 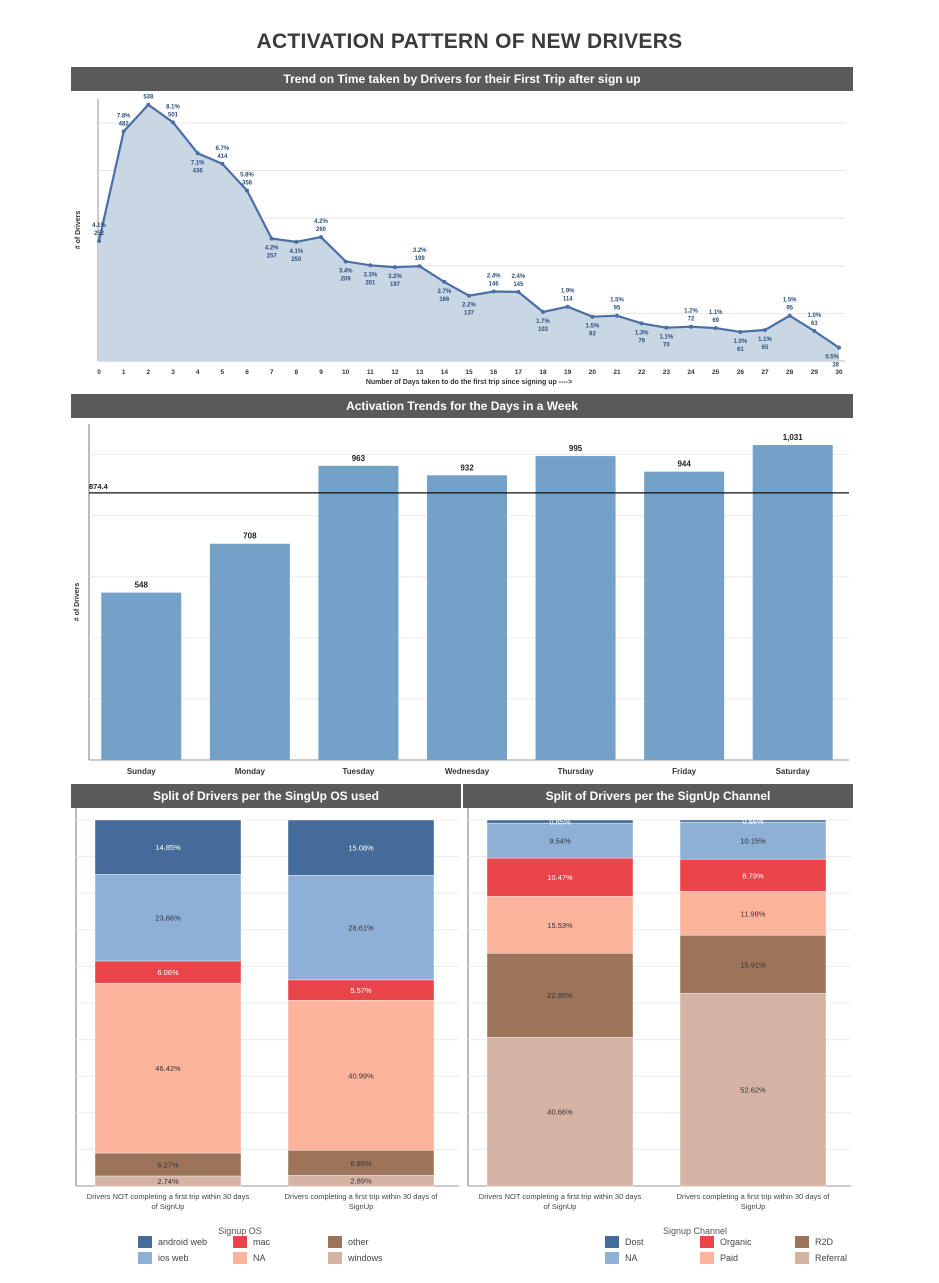 What do you see at coordinates (124, 372) in the screenshot?
I see `x-tick-label: 1` at bounding box center [124, 372].